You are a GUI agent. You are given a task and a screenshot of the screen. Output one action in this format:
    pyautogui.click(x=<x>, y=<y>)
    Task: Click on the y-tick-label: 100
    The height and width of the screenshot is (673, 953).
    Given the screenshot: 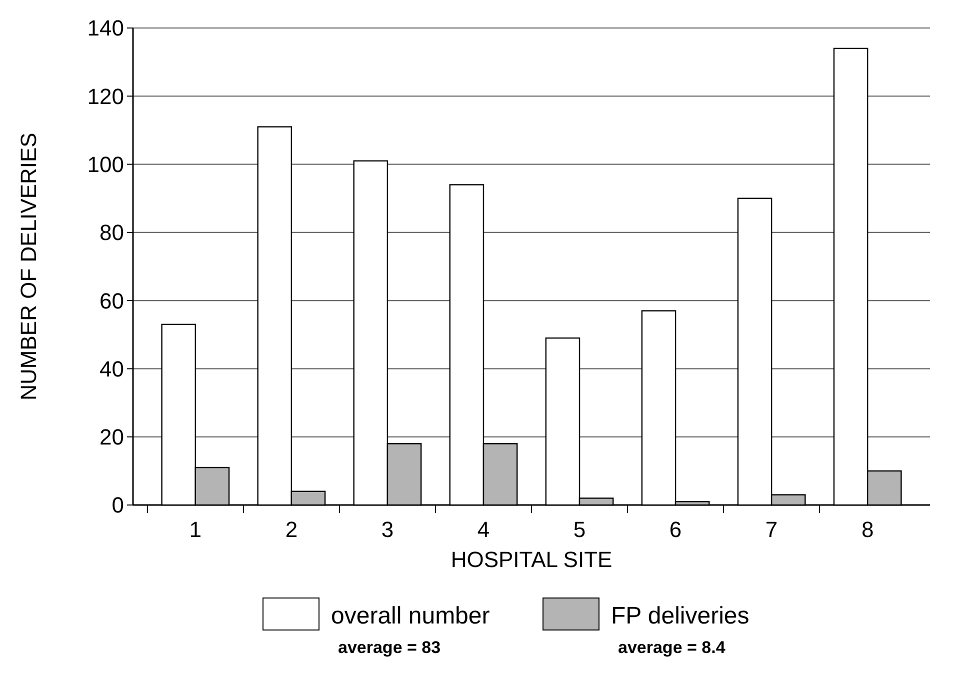 What is the action you would take?
    pyautogui.click(x=105, y=164)
    